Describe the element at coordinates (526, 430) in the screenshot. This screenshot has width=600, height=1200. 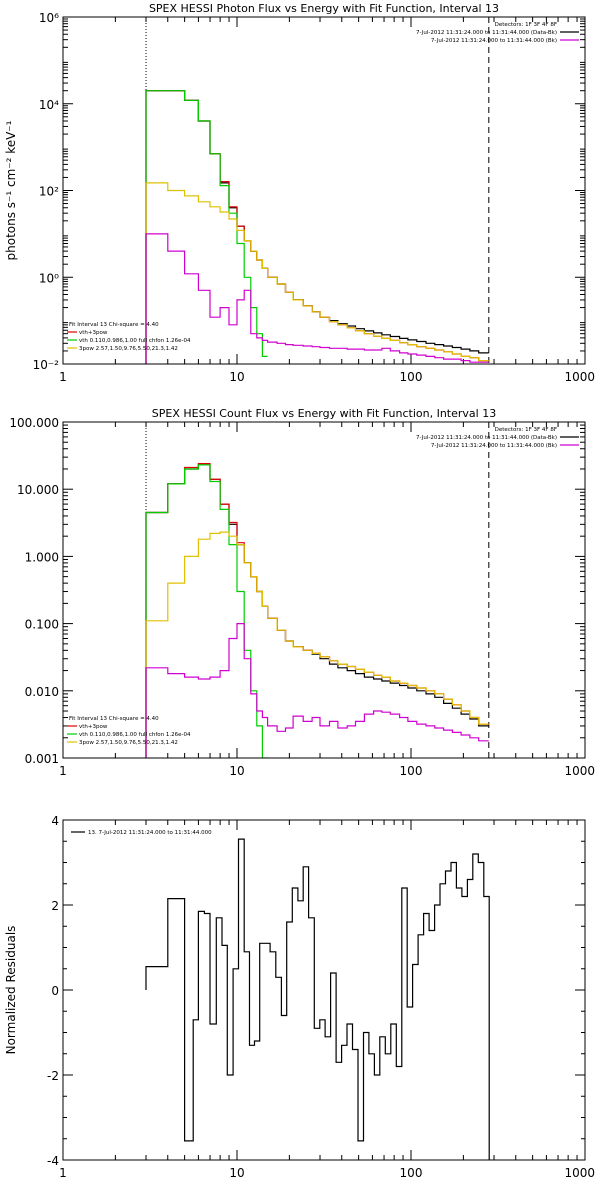
I see `count-legend-right-text: Detectors: 1F 3F 4F 8F` at that location.